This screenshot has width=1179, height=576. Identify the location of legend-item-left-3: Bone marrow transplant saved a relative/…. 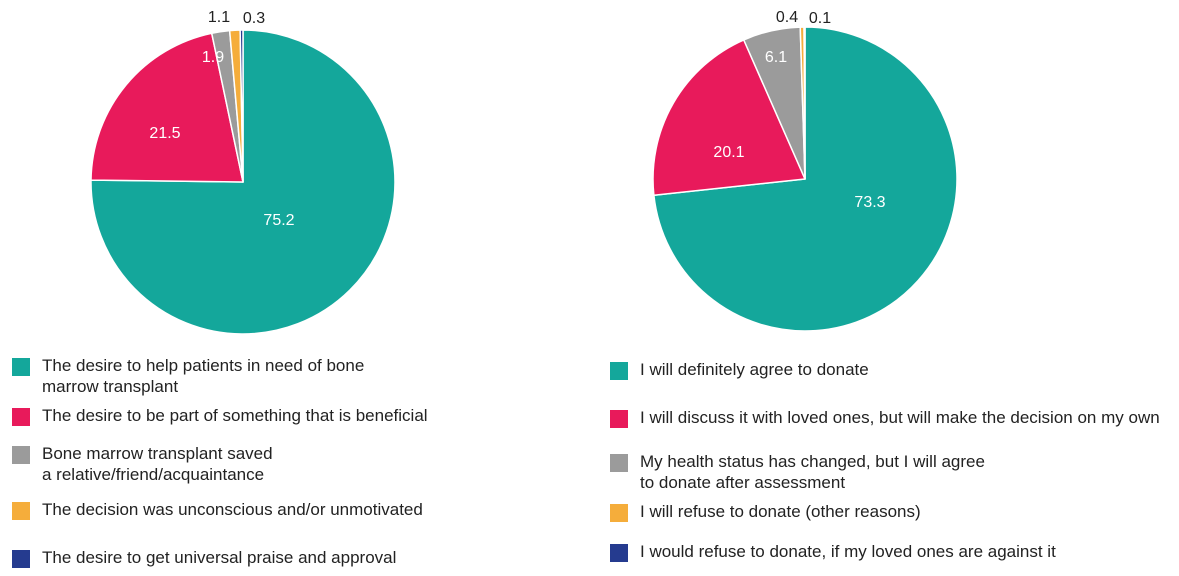
(142, 464).